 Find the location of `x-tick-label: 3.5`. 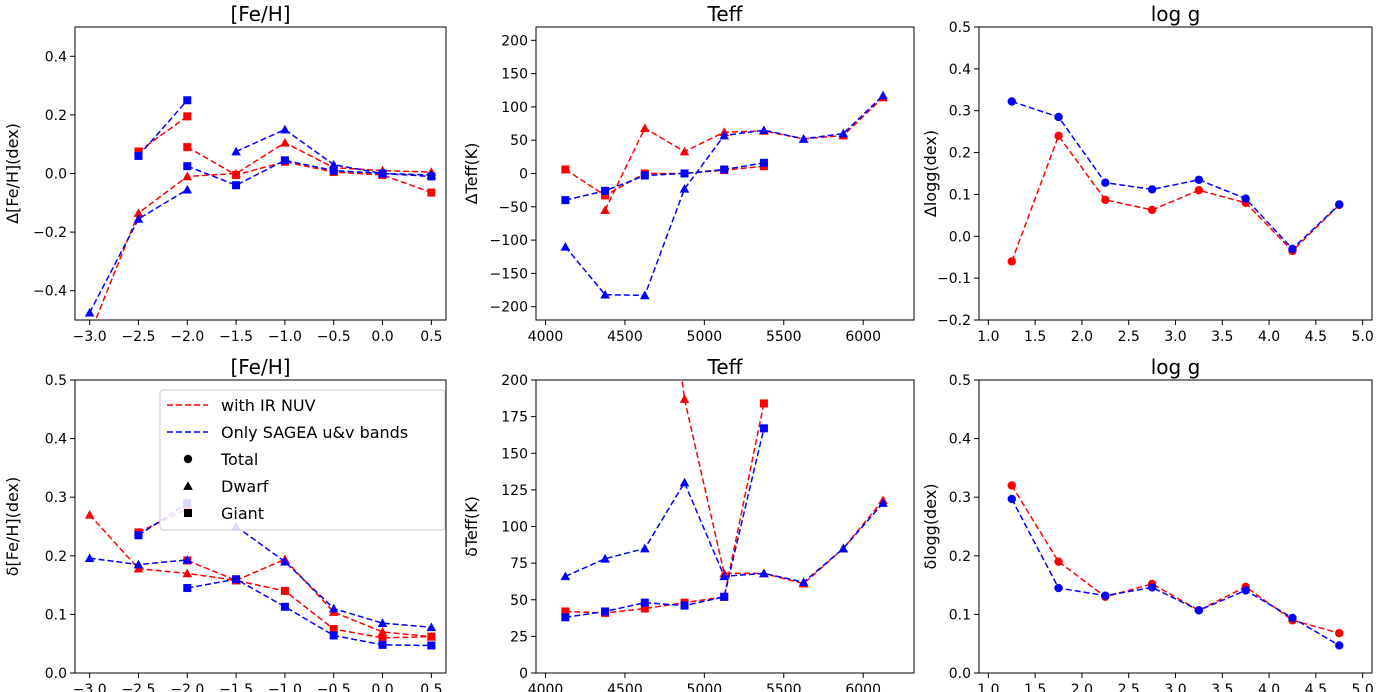

x-tick-label: 3.5 is located at coordinates (1222, 337).